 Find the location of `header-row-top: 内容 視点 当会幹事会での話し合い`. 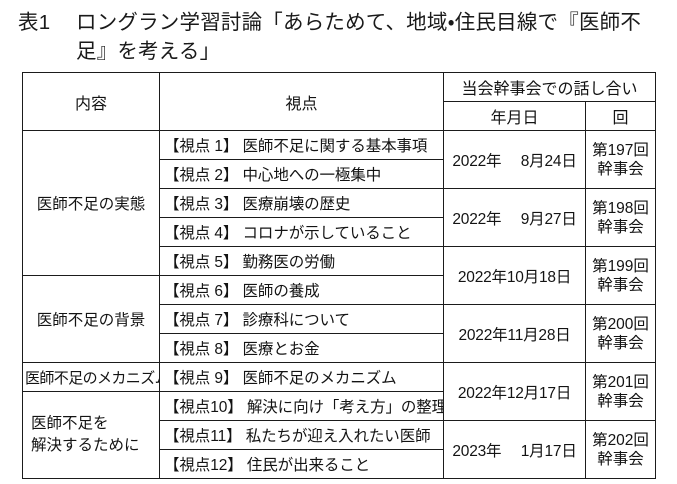

header-row-top: 内容 視点 当会幹事会での話し合い is located at coordinates (339, 101).